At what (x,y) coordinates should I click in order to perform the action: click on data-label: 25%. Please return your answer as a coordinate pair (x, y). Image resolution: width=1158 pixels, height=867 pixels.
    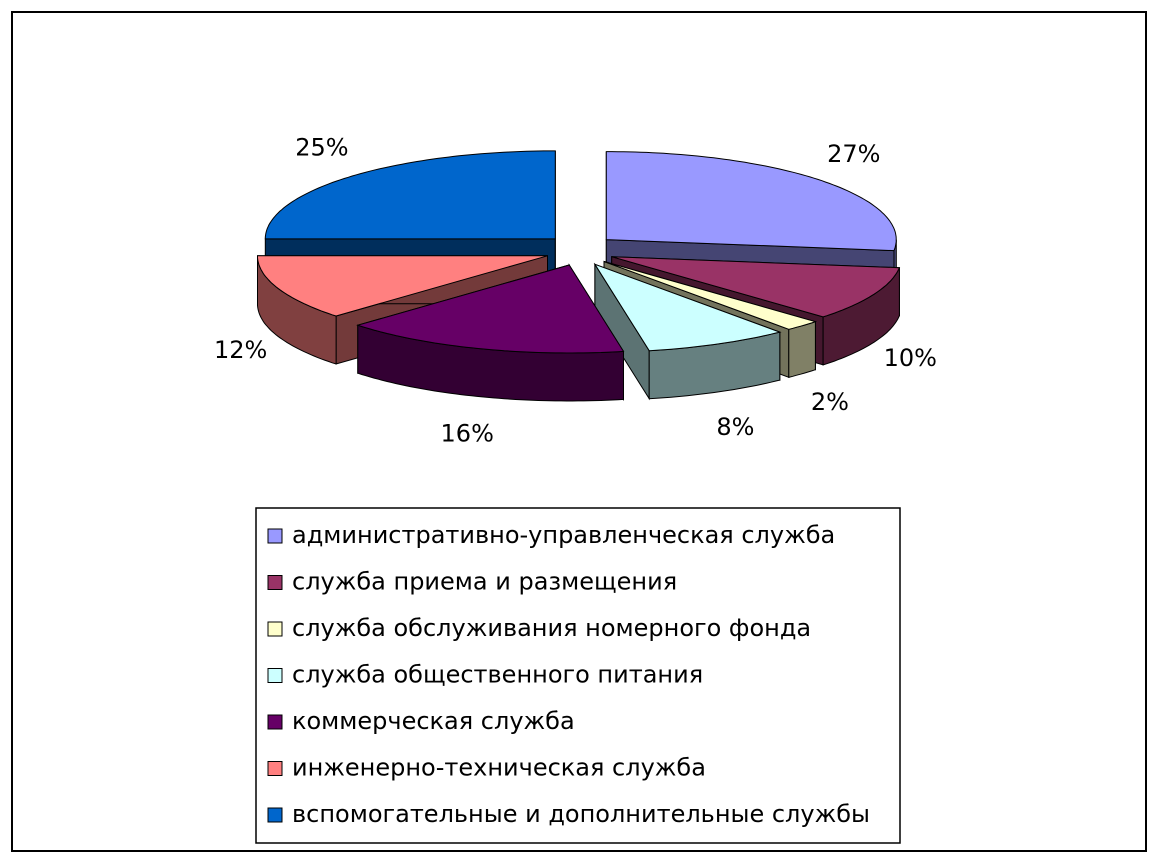
    Looking at the image, I should click on (321, 147).